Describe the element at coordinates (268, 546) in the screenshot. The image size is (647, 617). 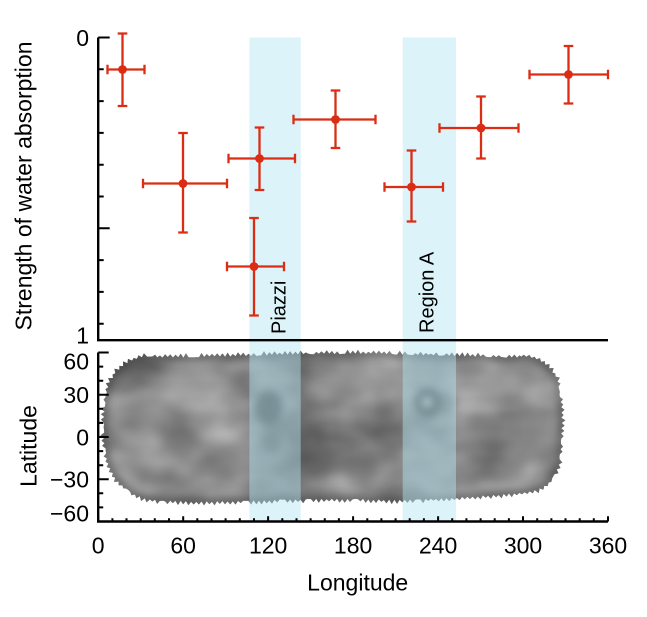
I see `svg-text: 120` at that location.